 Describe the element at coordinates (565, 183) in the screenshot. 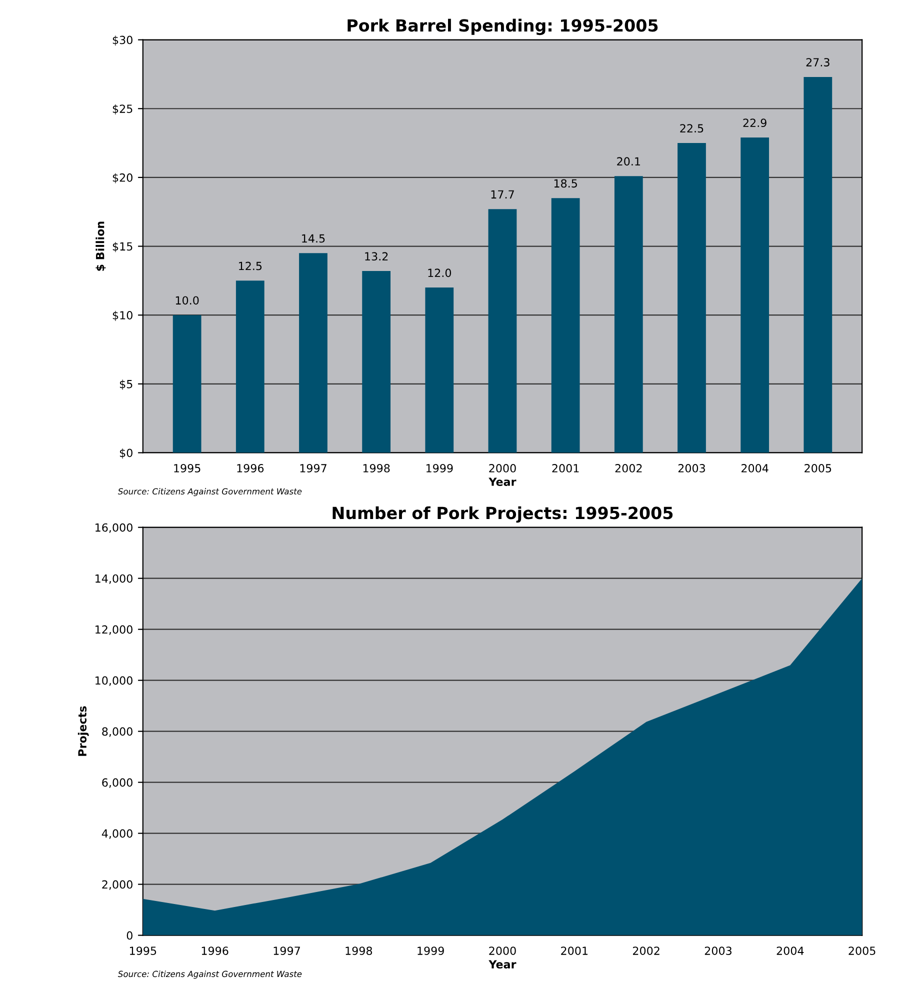

I see `data-label: 18.5` at that location.